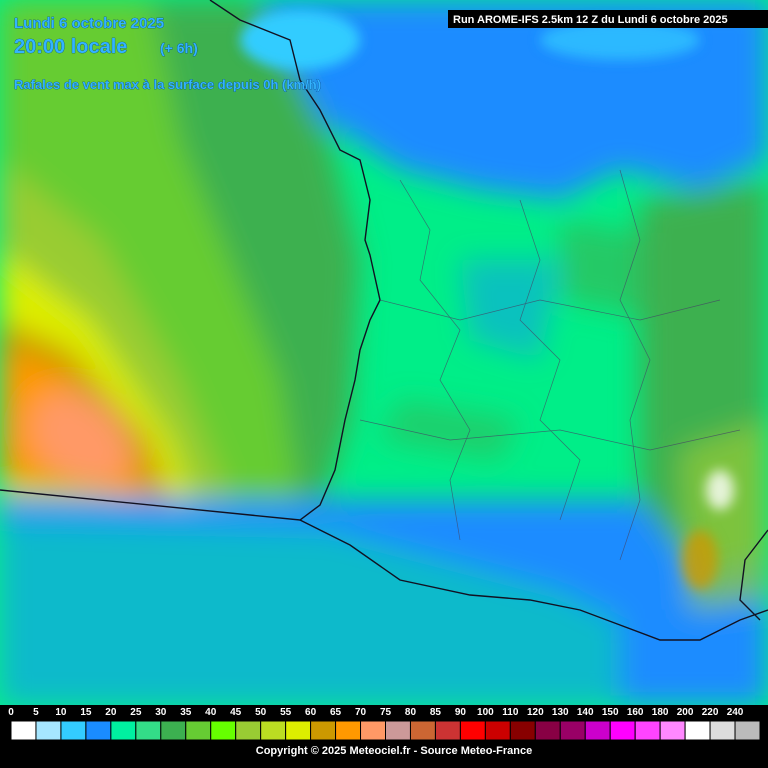 The width and height of the screenshot is (768, 768). Describe the element at coordinates (61, 712) in the screenshot. I see `legend-label: 10` at that location.